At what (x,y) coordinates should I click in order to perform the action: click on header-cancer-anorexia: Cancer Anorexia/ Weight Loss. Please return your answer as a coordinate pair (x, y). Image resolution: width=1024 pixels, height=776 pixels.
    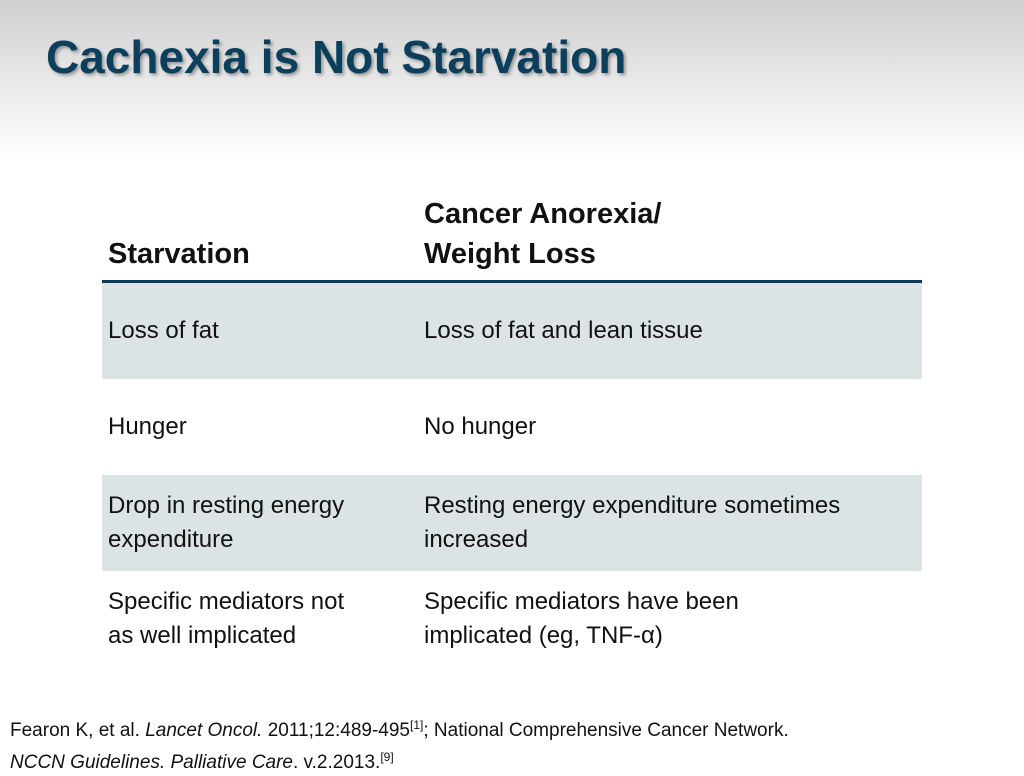
    Looking at the image, I should click on (670, 236).